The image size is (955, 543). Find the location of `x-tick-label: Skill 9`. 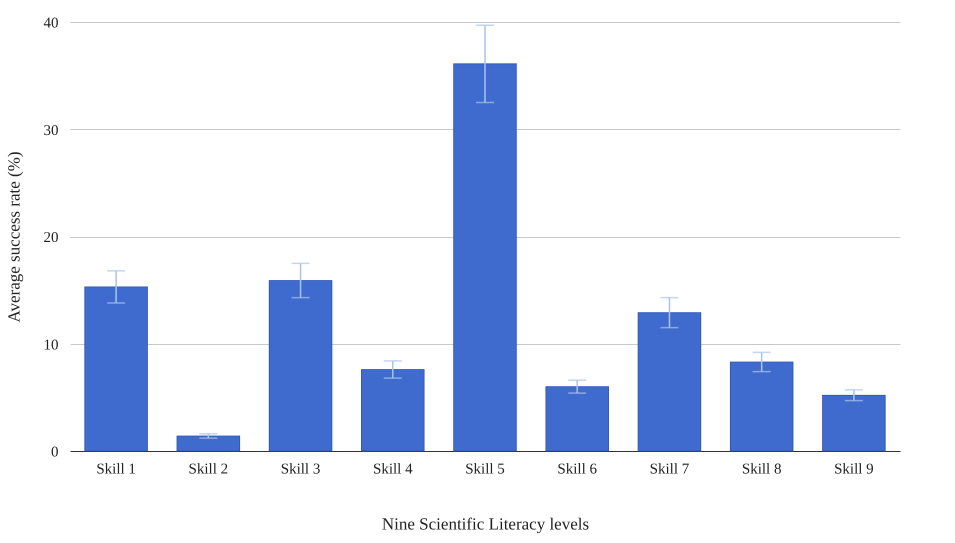

x-tick-label: Skill 9 is located at coordinates (854, 470).